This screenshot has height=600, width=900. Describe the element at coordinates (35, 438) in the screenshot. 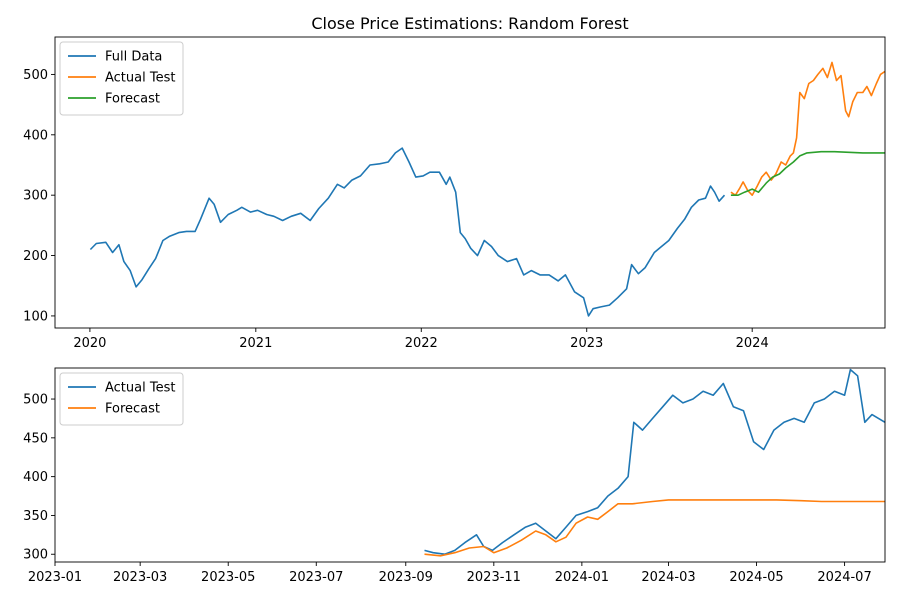

I see `y-tick-label: 450` at that location.